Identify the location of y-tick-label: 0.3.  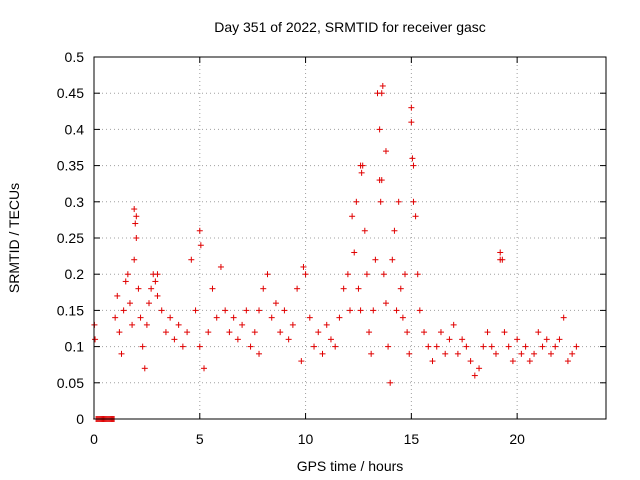
(75, 202).